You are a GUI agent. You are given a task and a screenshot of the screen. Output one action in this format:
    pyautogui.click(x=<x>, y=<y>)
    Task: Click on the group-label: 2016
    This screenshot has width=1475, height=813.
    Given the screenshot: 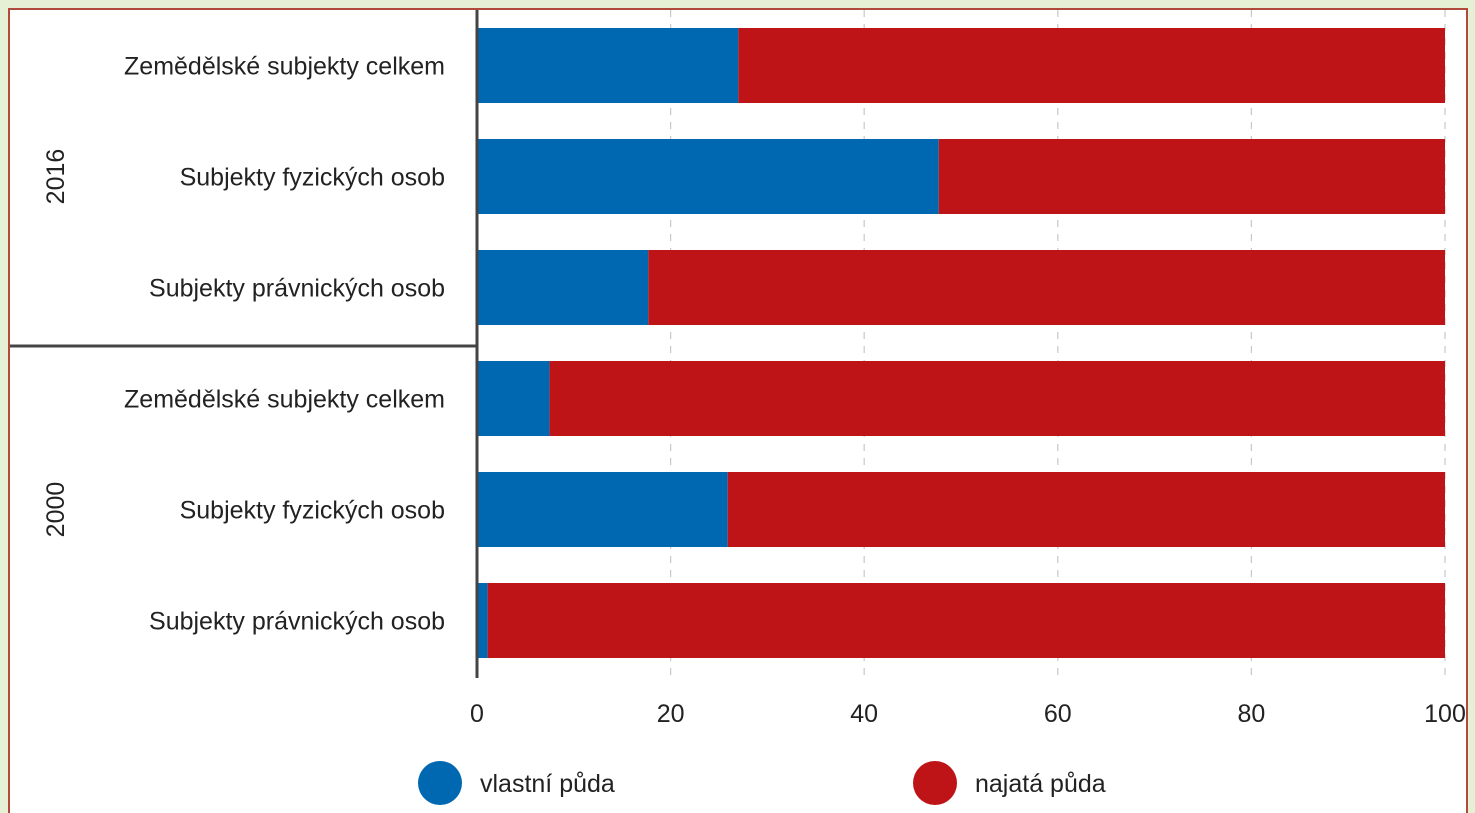 What is the action you would take?
    pyautogui.click(x=56, y=177)
    